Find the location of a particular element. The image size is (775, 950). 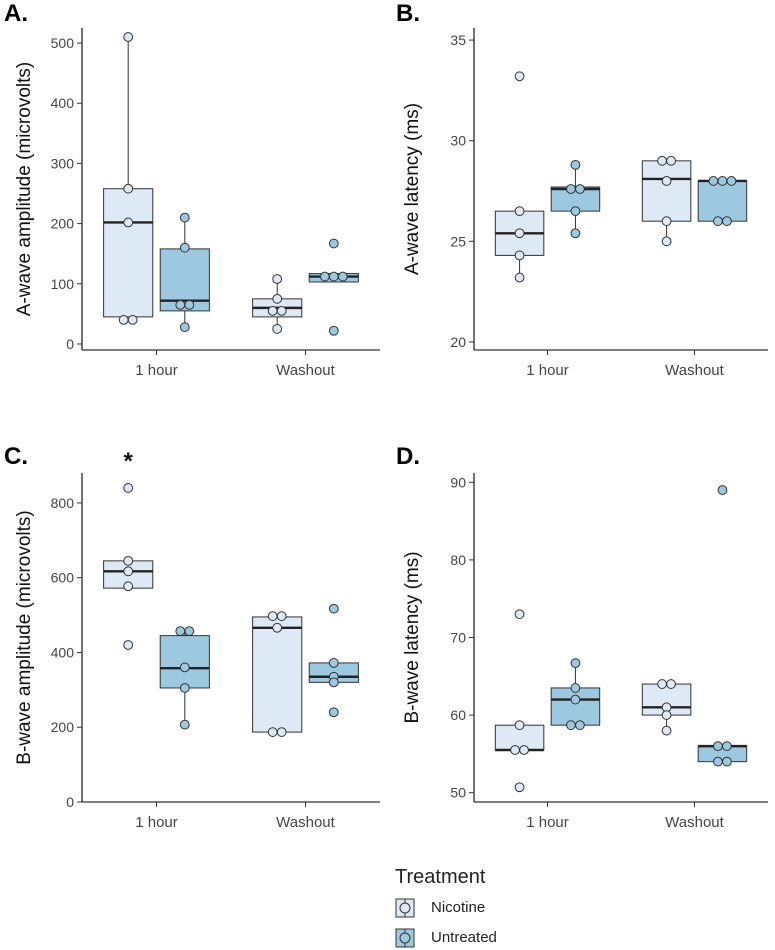

y-tick-label: 50 is located at coordinates (458, 793).